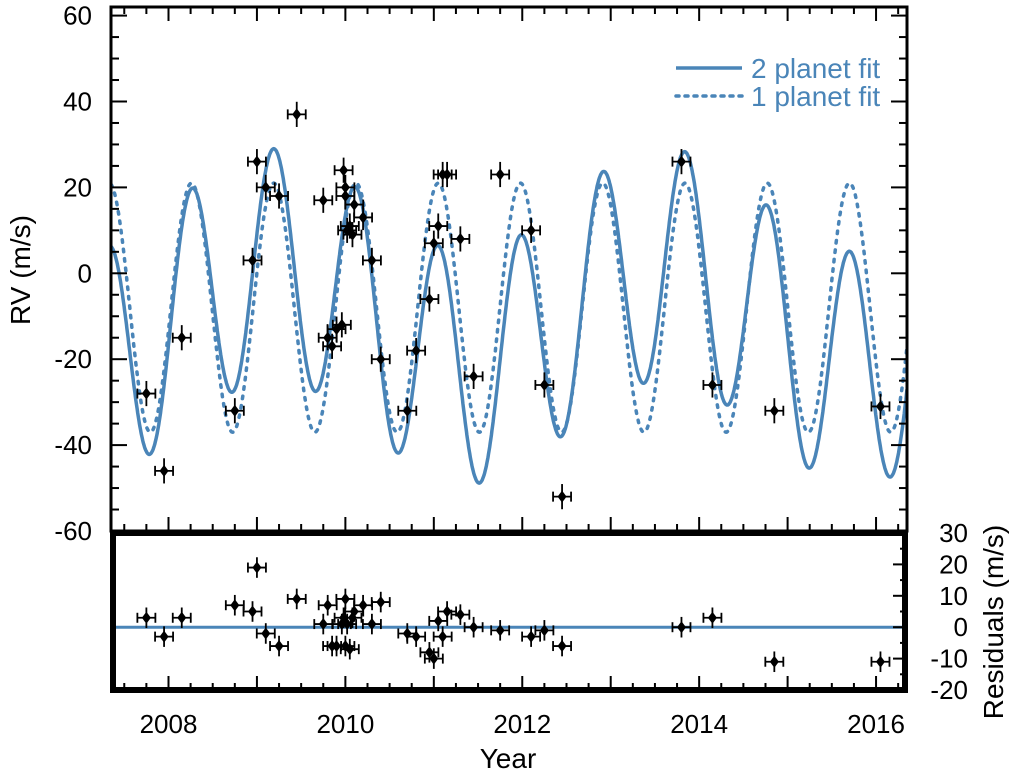 The image size is (1020, 774). Describe the element at coordinates (953, 596) in the screenshot. I see `residual-y-tick-label: 10` at that location.